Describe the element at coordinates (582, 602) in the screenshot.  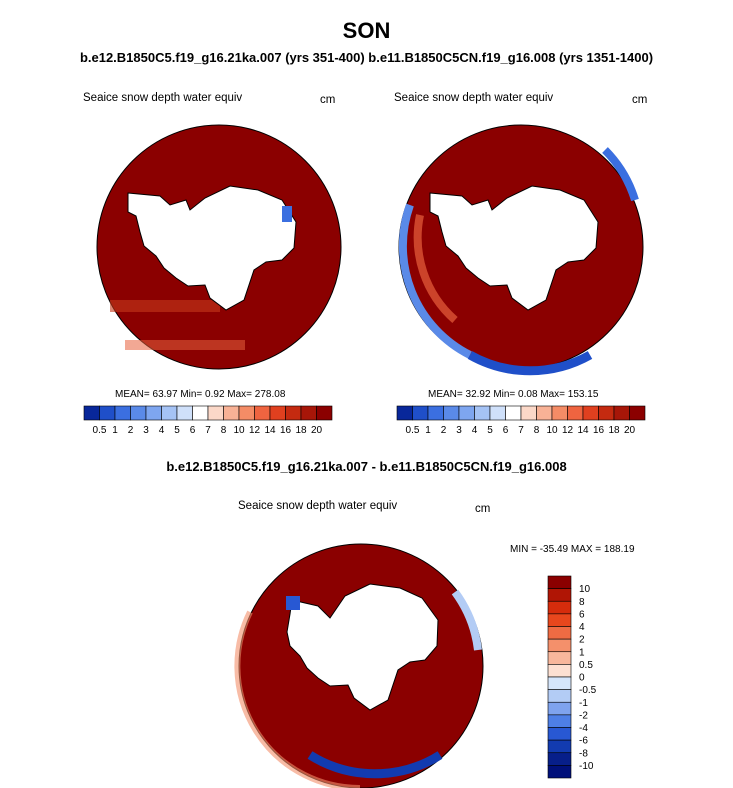
I see `diff-colorbar-tick-label: 8` at that location.